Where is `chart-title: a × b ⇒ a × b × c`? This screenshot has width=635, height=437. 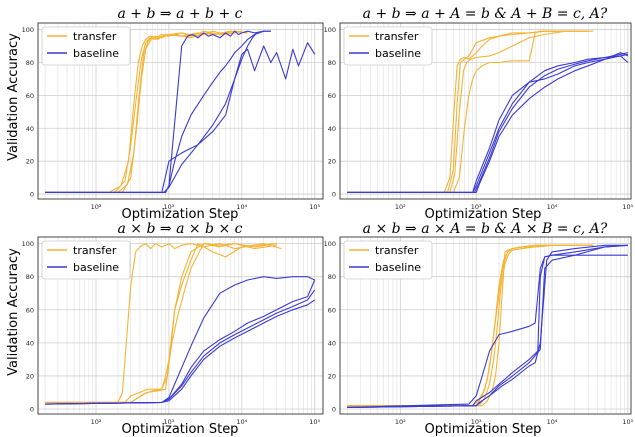 chart-title: a × b ⇒ a × b × c is located at coordinates (180, 229).